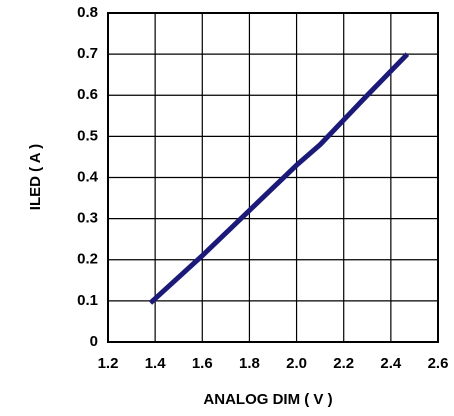 This screenshot has width=454, height=416. What do you see at coordinates (108, 363) in the screenshot?
I see `x-tick-label: 1.2` at bounding box center [108, 363].